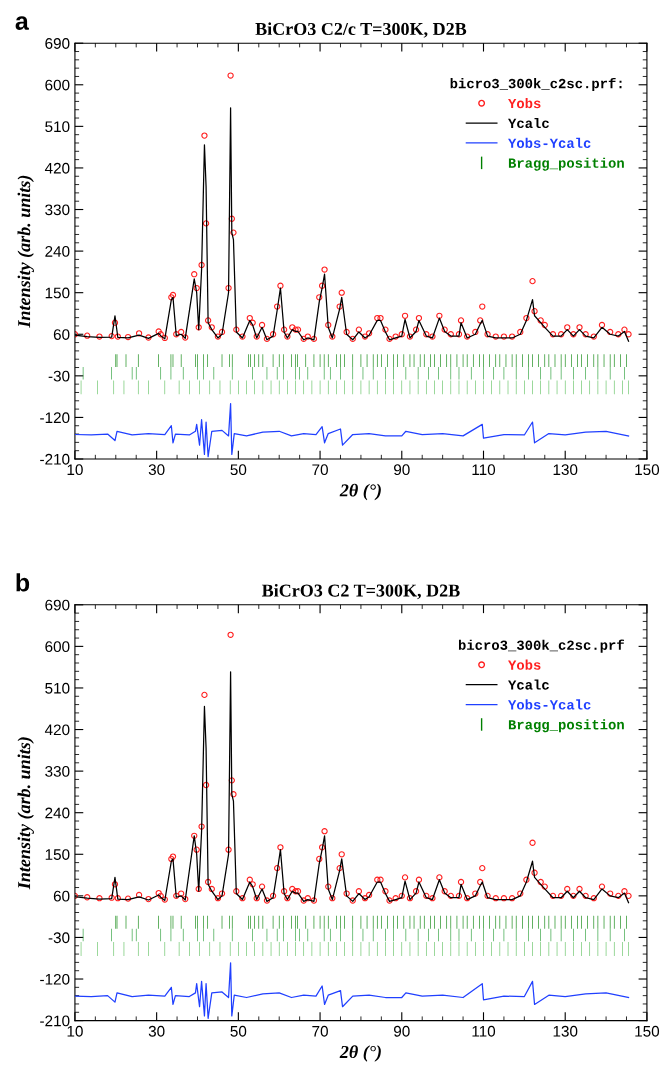 This screenshot has width=669, height=1080. I want to click on legend-title: bicro3_300k_c2sc.prf:, so click(536, 84).